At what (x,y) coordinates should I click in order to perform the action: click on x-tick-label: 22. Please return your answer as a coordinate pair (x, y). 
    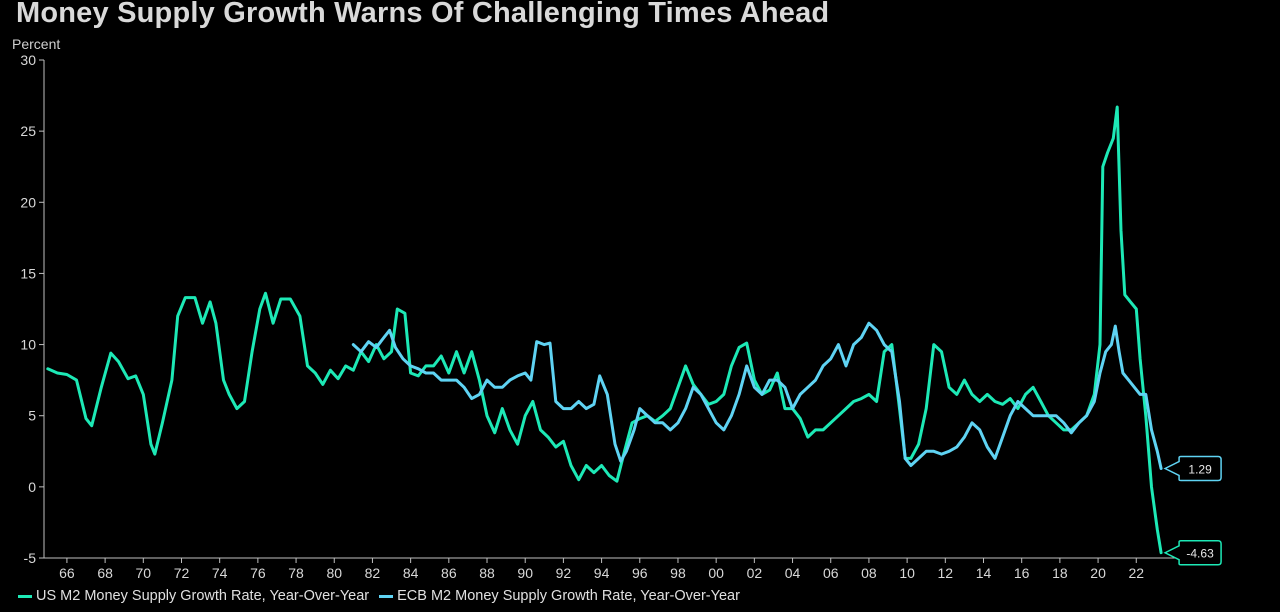
    Looking at the image, I should click on (1136, 573).